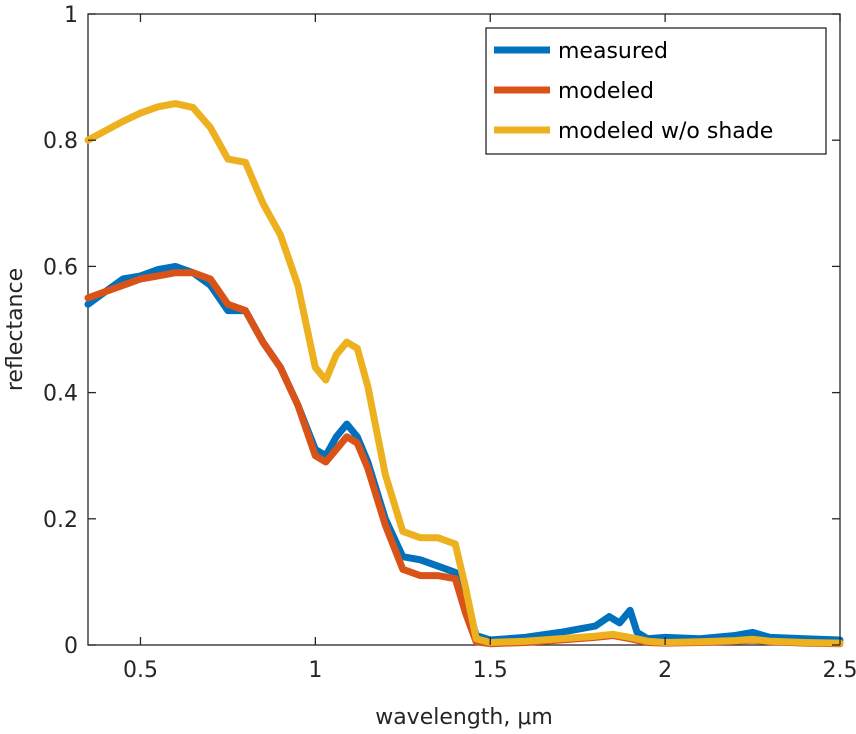  Describe the element at coordinates (839, 670) in the screenshot. I see `x-tick-label: 2.5` at that location.